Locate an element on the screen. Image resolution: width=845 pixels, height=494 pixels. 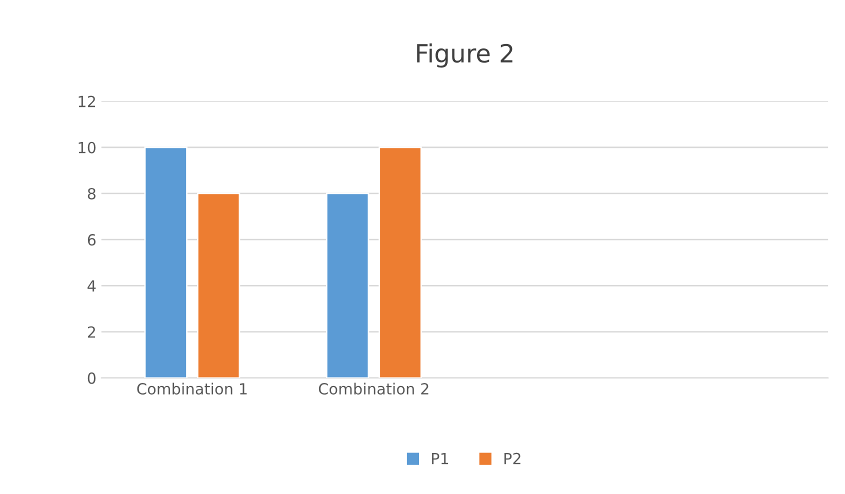
y-tick-label: 6 is located at coordinates (92, 240).